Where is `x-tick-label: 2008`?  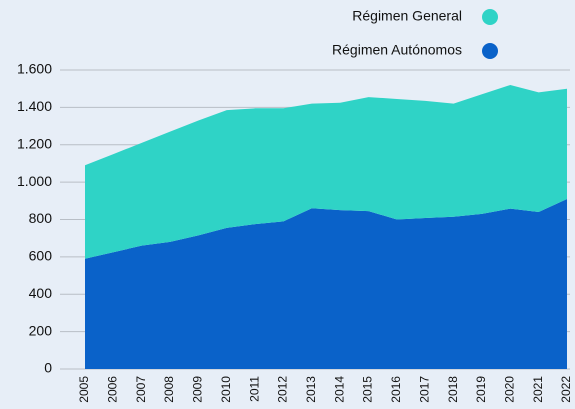
x-tick-label: 2008 is located at coordinates (169, 389).